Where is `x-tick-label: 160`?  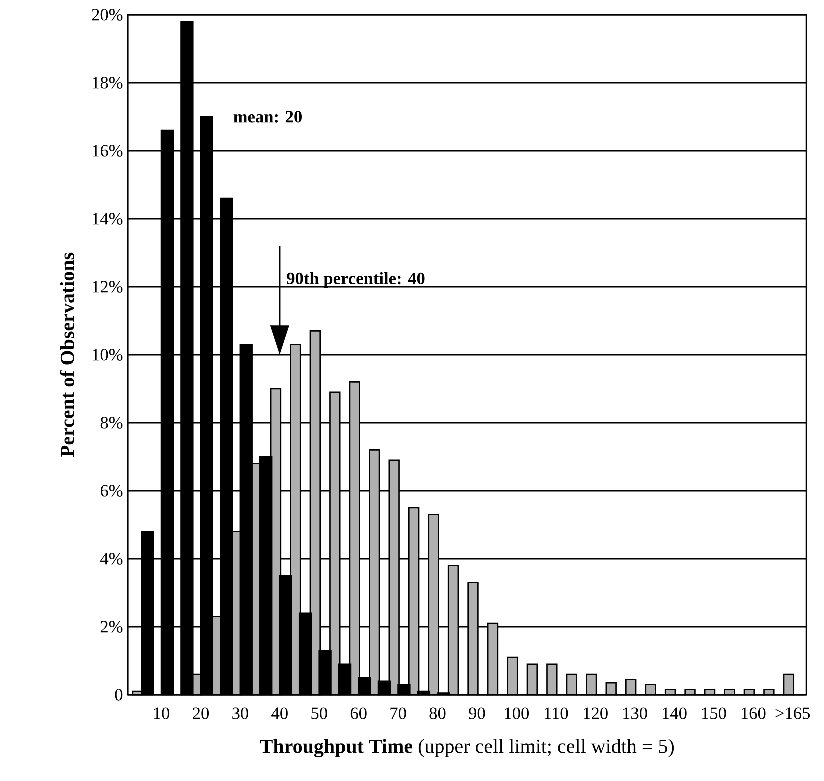
x-tick-label: 160 is located at coordinates (754, 714).